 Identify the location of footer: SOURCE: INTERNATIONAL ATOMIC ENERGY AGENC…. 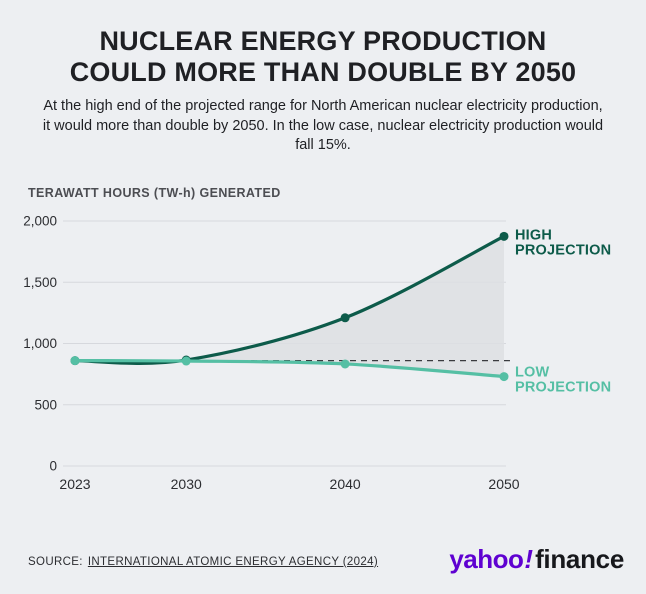
(326, 559).